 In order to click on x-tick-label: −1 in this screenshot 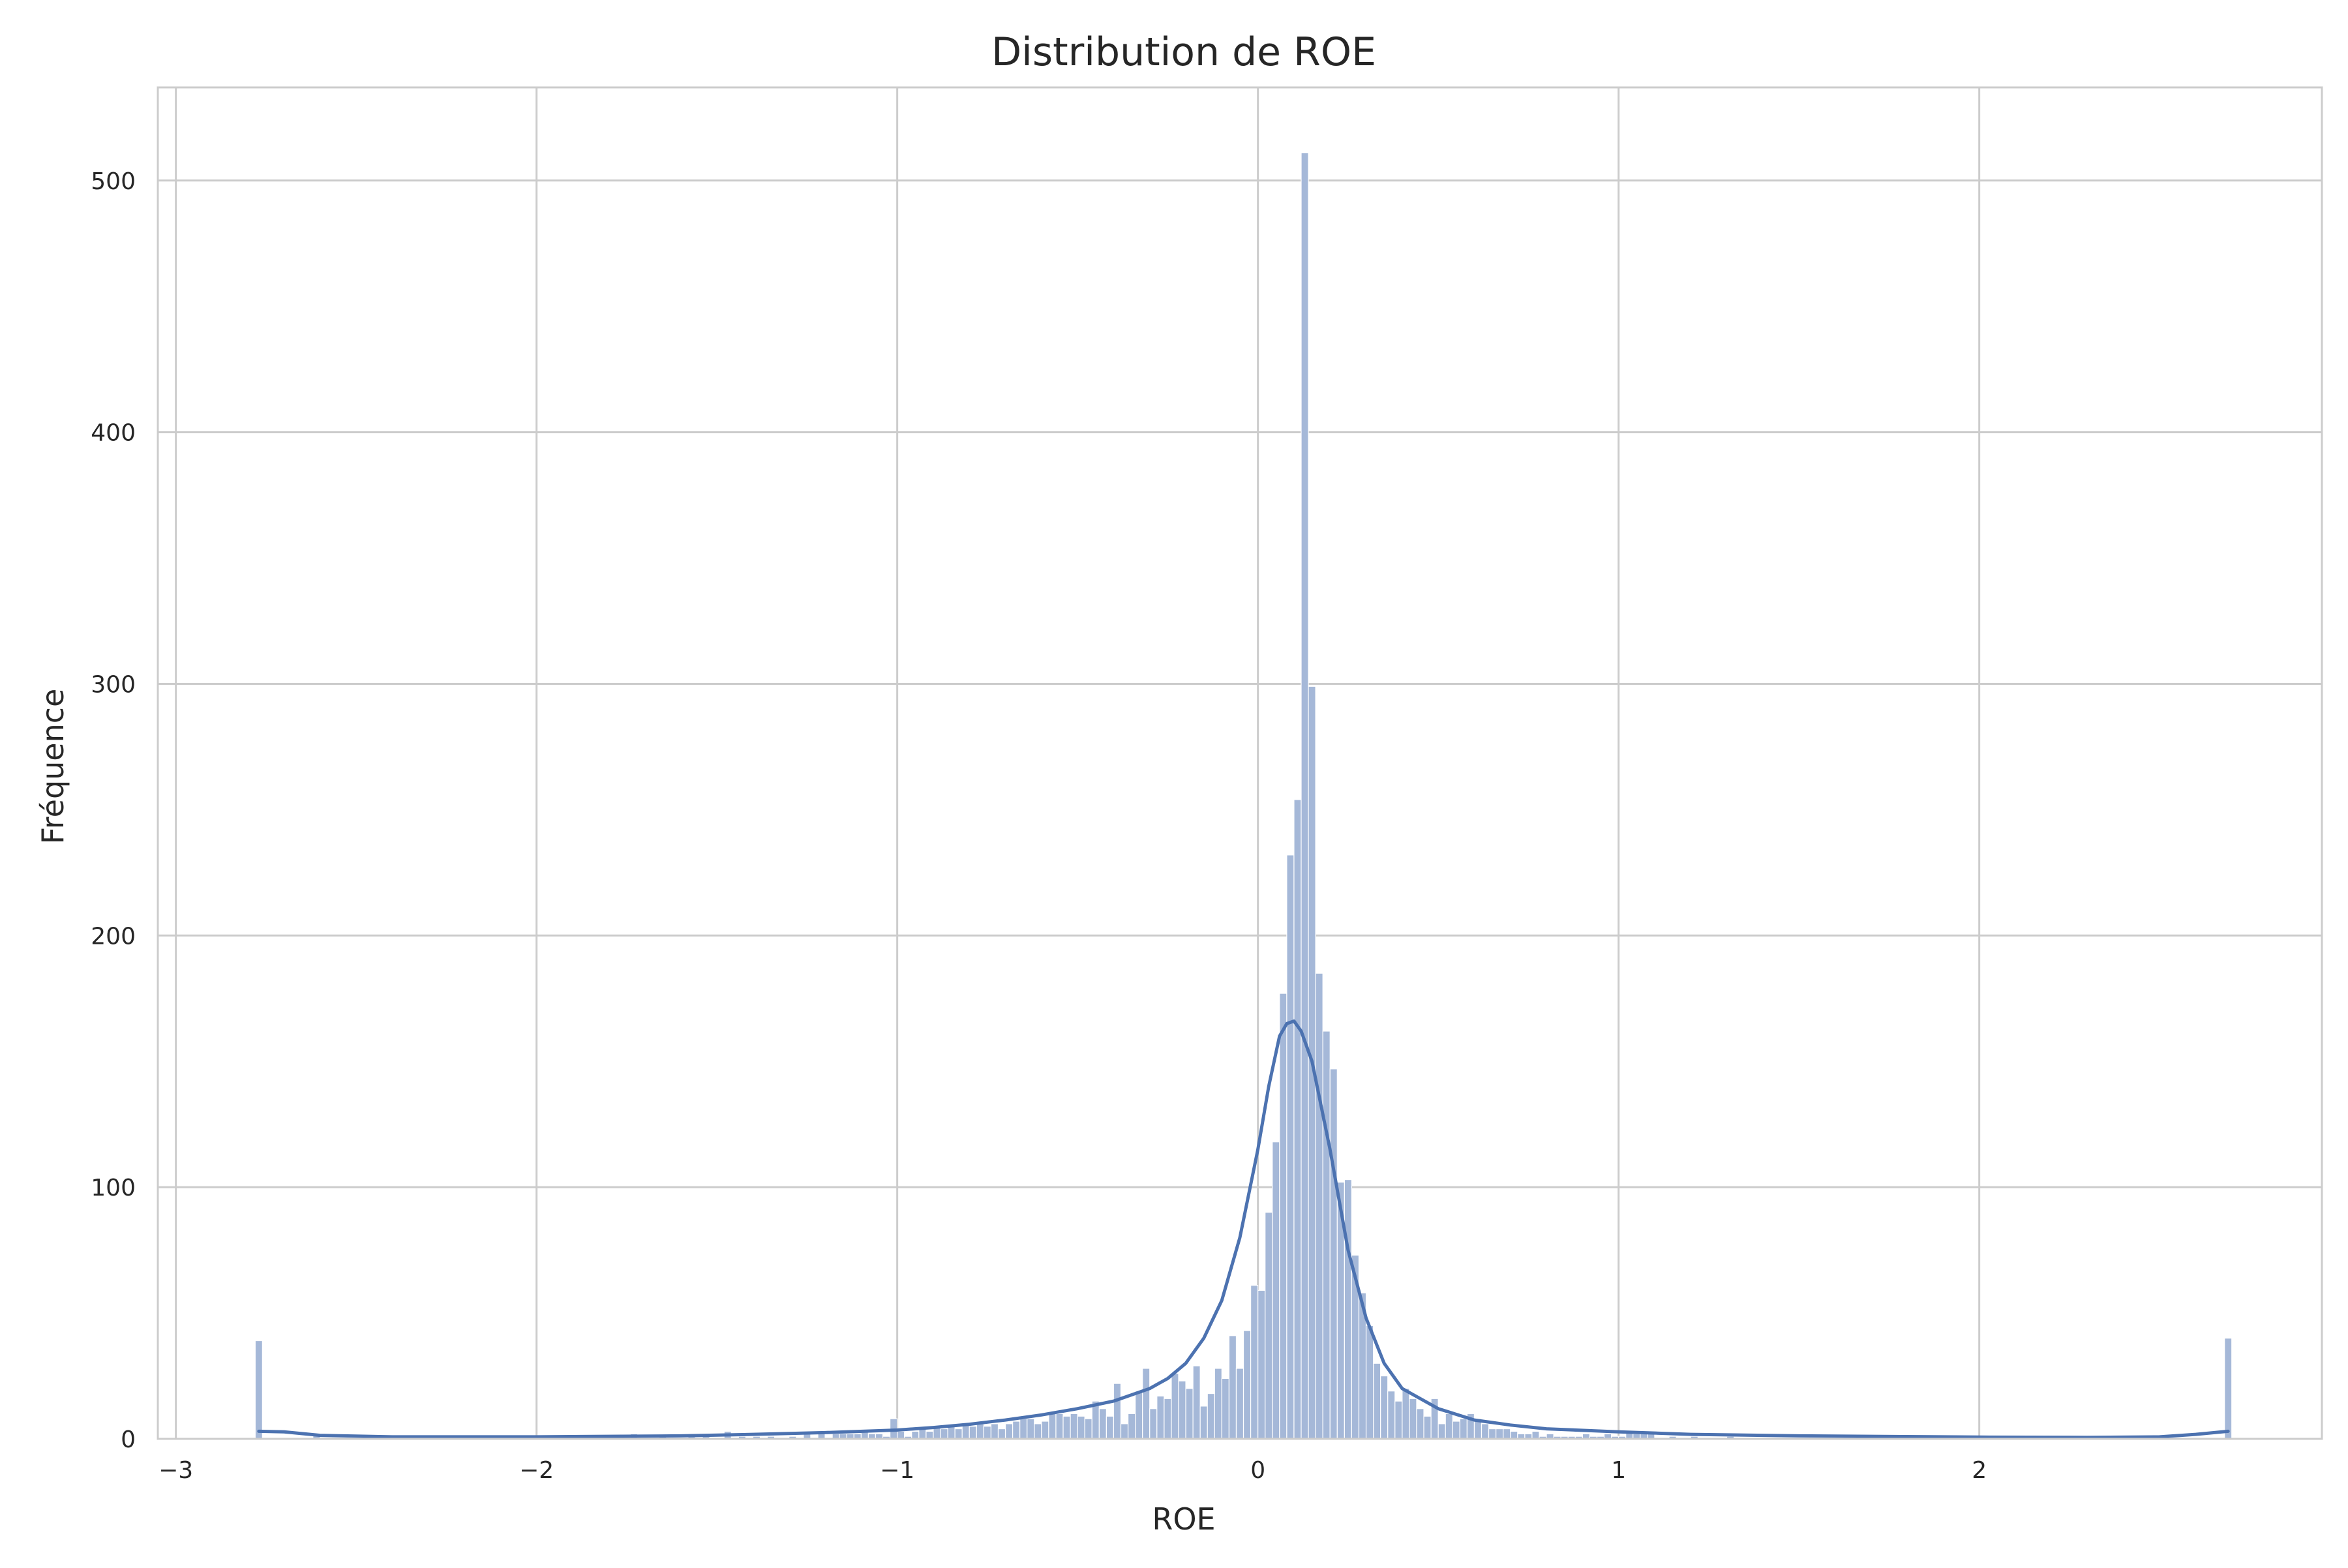, I will do `click(897, 1470)`.